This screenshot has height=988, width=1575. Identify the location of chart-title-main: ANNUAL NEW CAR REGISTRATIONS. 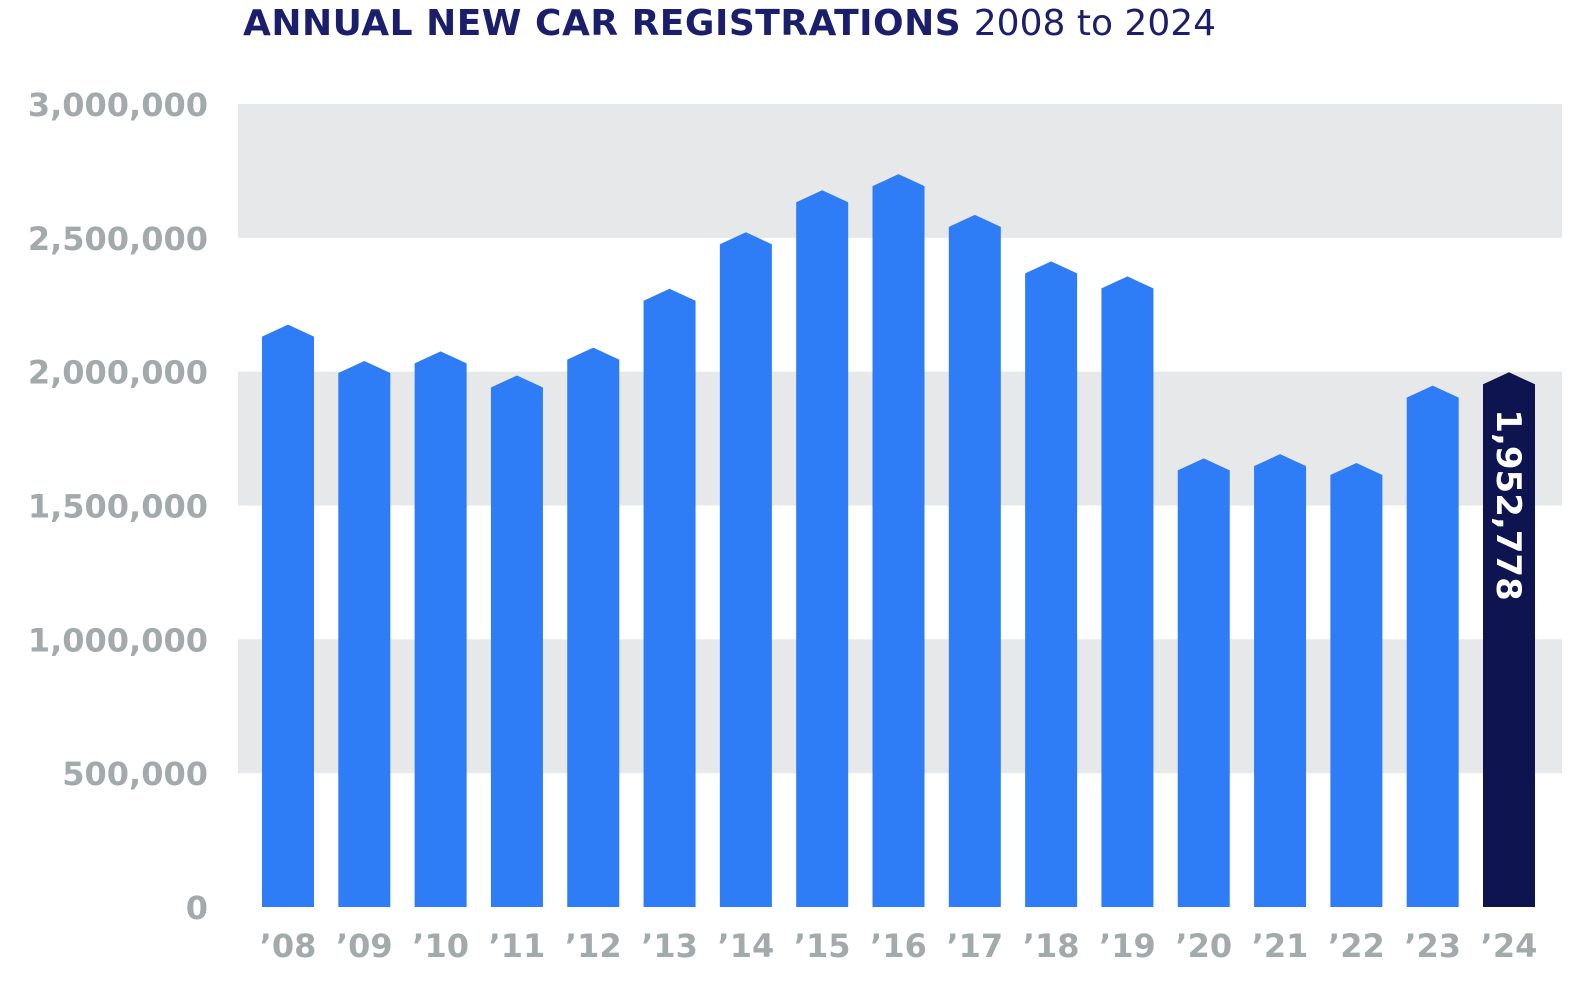
(602, 23).